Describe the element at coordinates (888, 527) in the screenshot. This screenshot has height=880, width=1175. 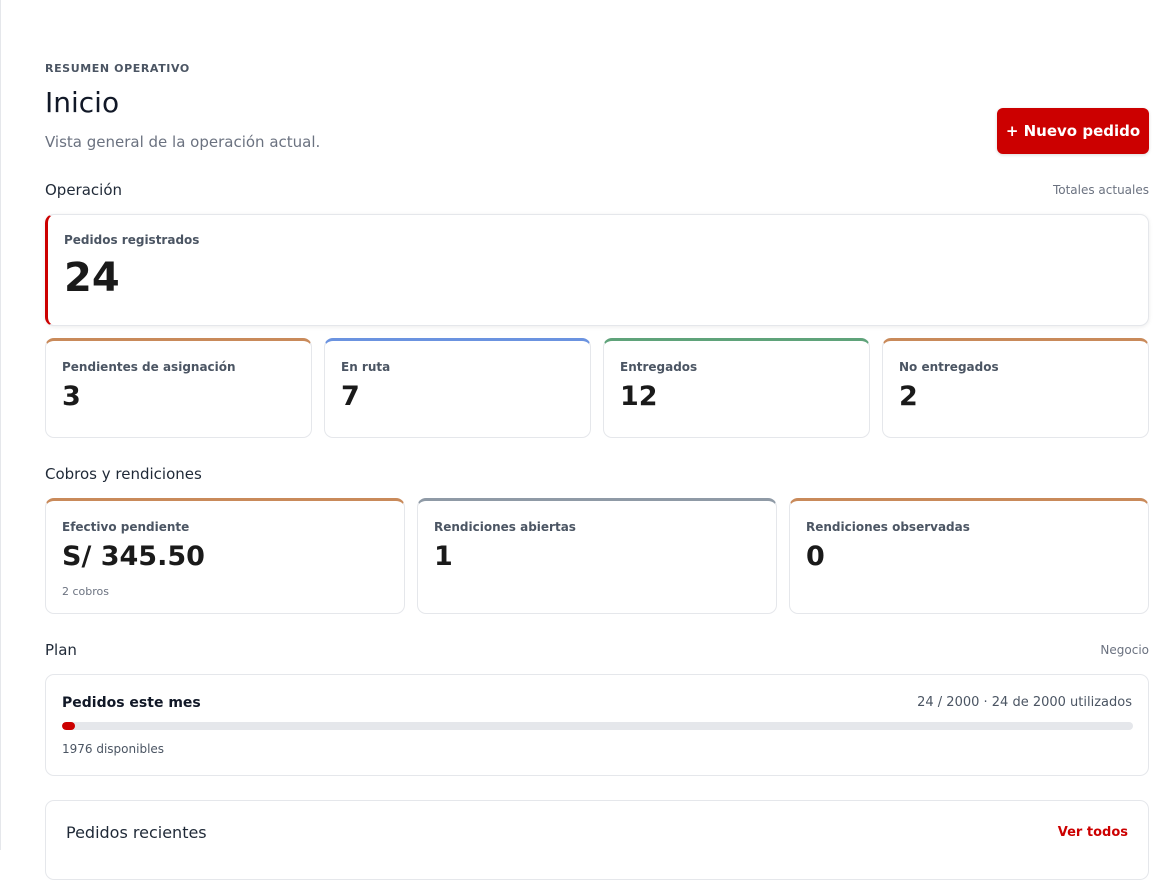
I see `cobro-card-label: Rendiciones observadas` at that location.